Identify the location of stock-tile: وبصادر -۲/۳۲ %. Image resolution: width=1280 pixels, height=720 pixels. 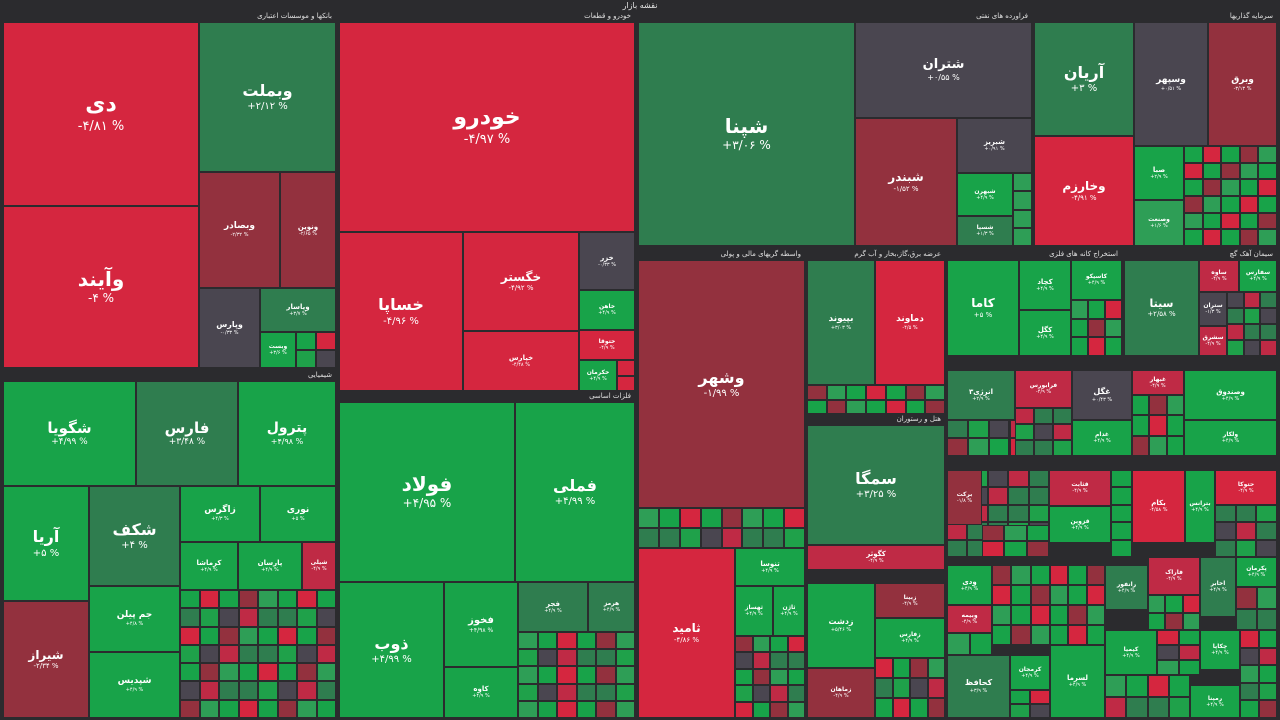
(239, 230).